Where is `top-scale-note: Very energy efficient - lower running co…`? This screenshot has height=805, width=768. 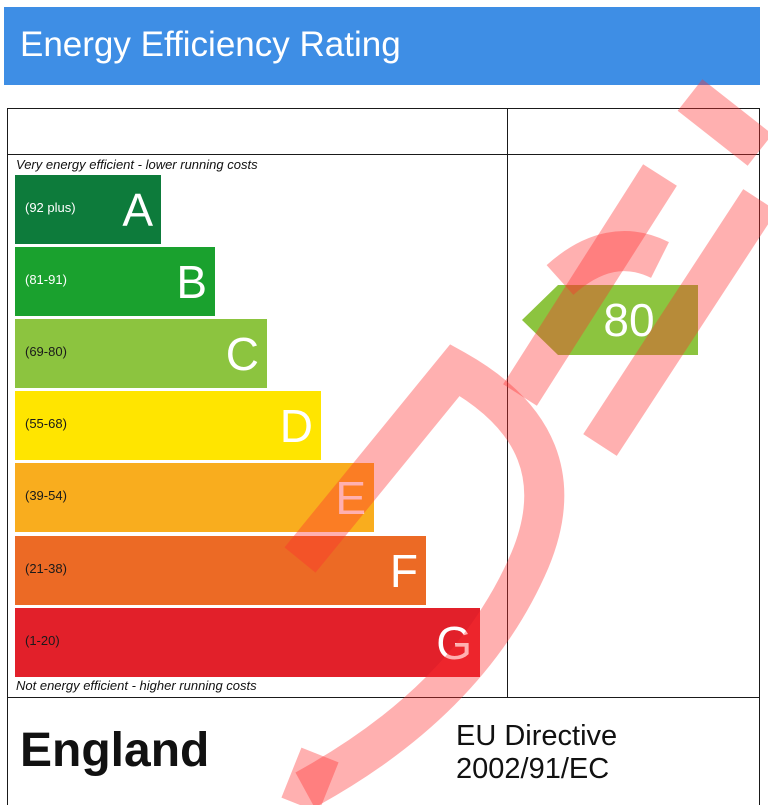 top-scale-note: Very energy efficient - lower running co… is located at coordinates (137, 164).